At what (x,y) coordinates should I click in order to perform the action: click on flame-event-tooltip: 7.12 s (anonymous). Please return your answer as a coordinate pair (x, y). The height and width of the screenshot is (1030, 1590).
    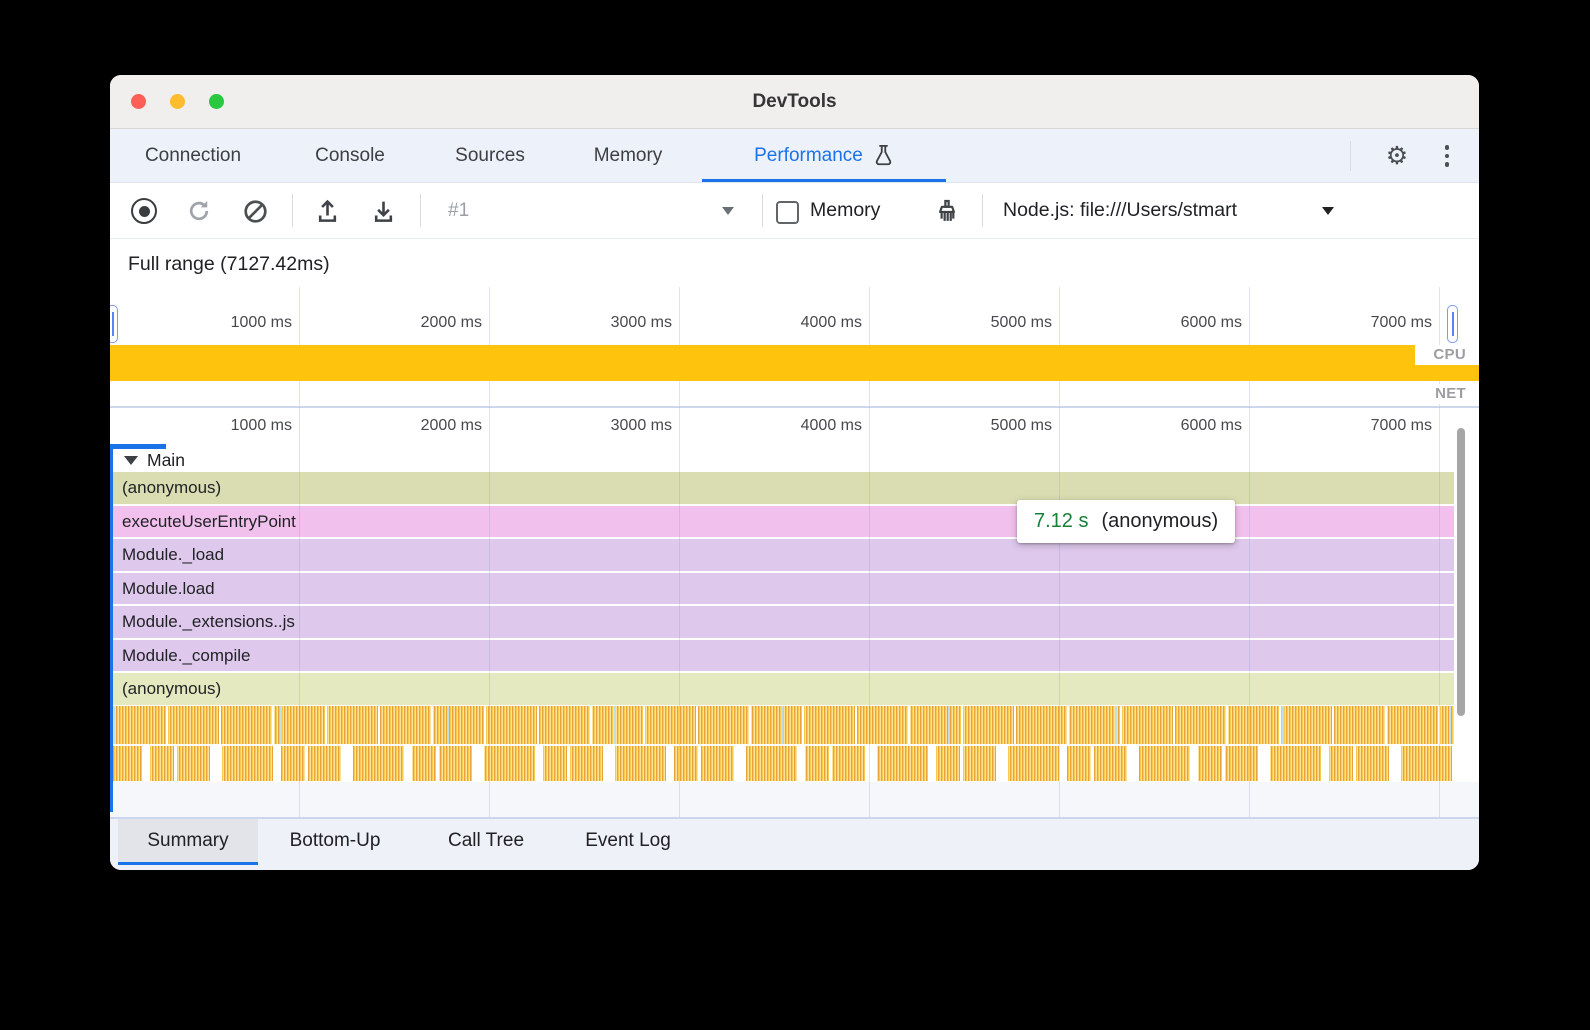
    Looking at the image, I should click on (1126, 521).